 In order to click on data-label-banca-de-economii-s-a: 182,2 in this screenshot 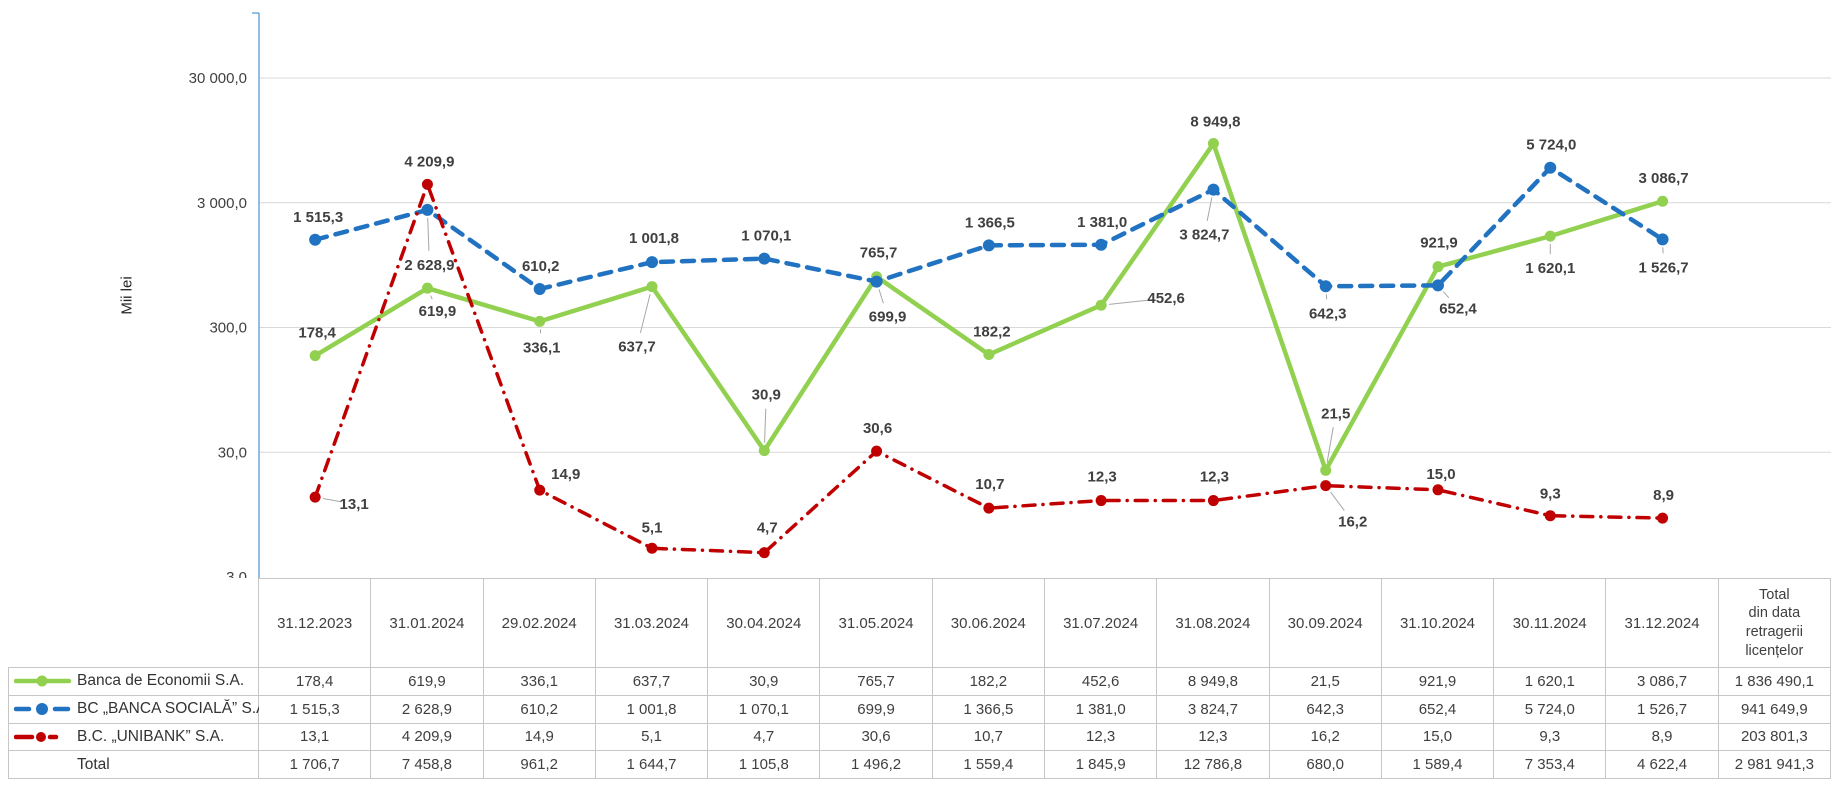, I will do `click(992, 332)`.